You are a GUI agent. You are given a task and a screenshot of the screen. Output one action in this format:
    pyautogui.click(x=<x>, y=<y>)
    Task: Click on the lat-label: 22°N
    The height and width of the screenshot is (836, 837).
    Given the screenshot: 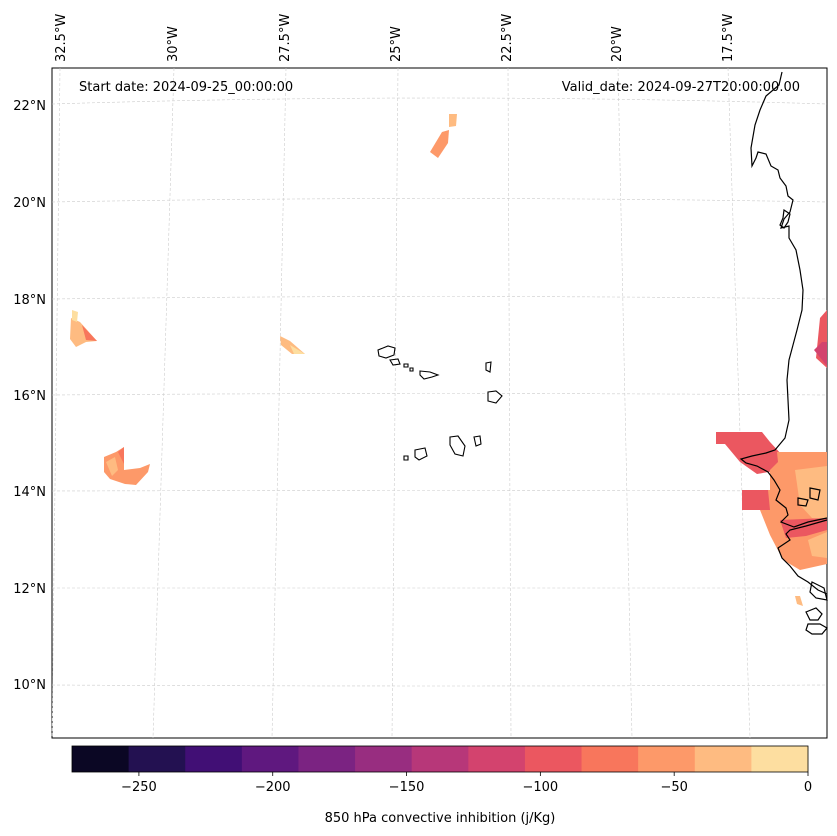 What is the action you would take?
    pyautogui.click(x=29, y=106)
    